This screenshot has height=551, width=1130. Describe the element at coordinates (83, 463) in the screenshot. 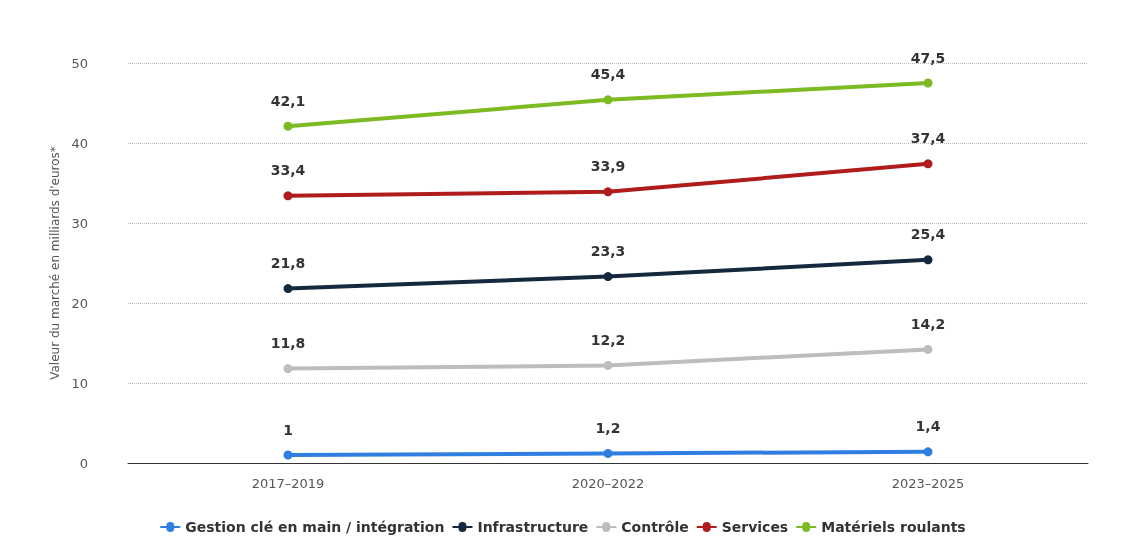

I see `y-tick-label: 0` at that location.